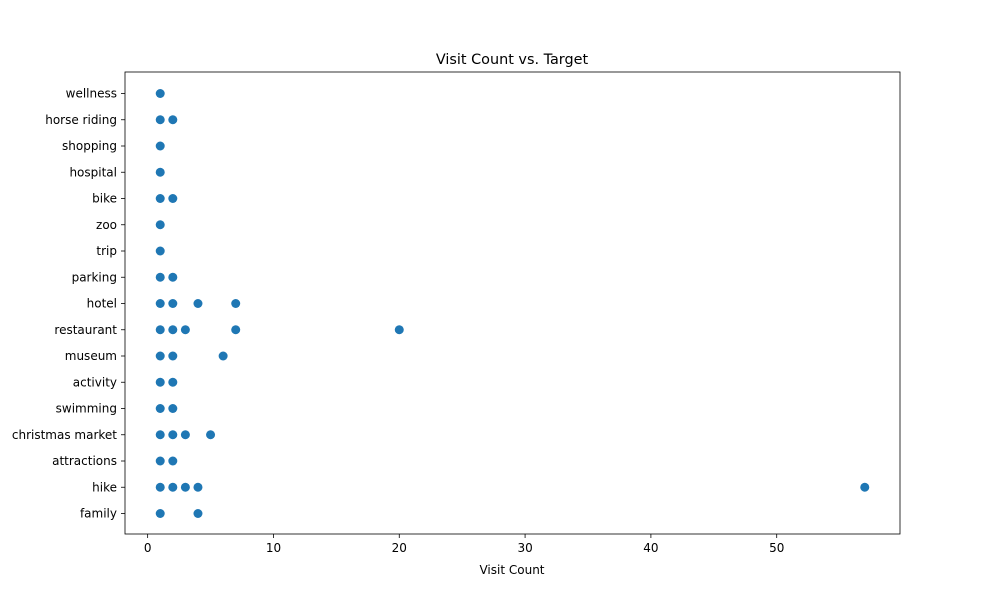 Image resolution: width=1000 pixels, height=600 pixels. Describe the element at coordinates (94, 277) in the screenshot. I see `y-tick-label: parking` at that location.